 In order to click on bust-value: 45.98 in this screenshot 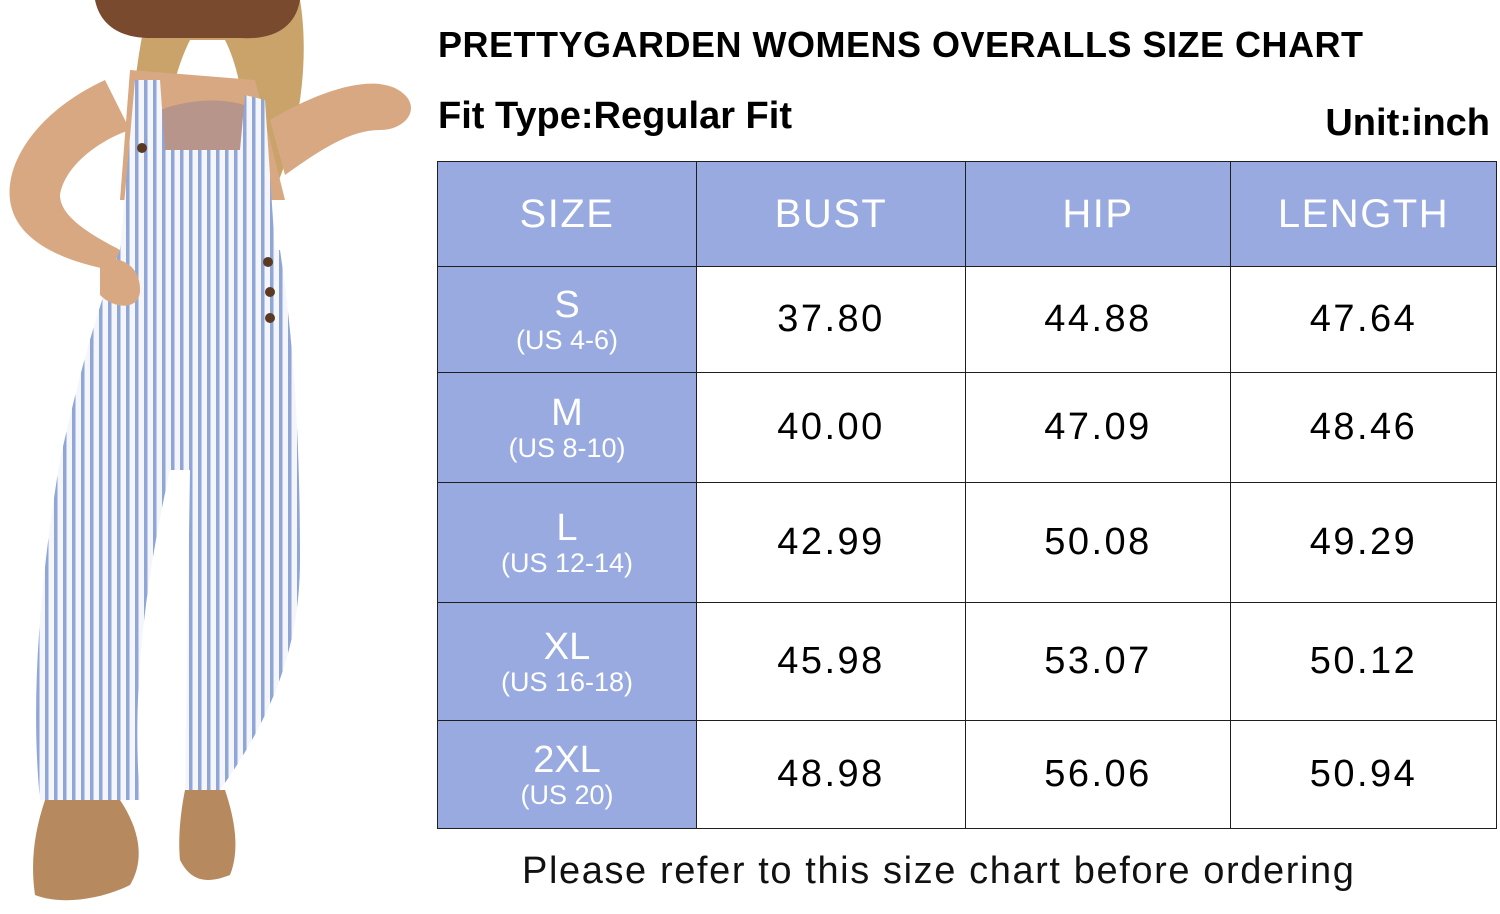, I will do `click(831, 661)`.